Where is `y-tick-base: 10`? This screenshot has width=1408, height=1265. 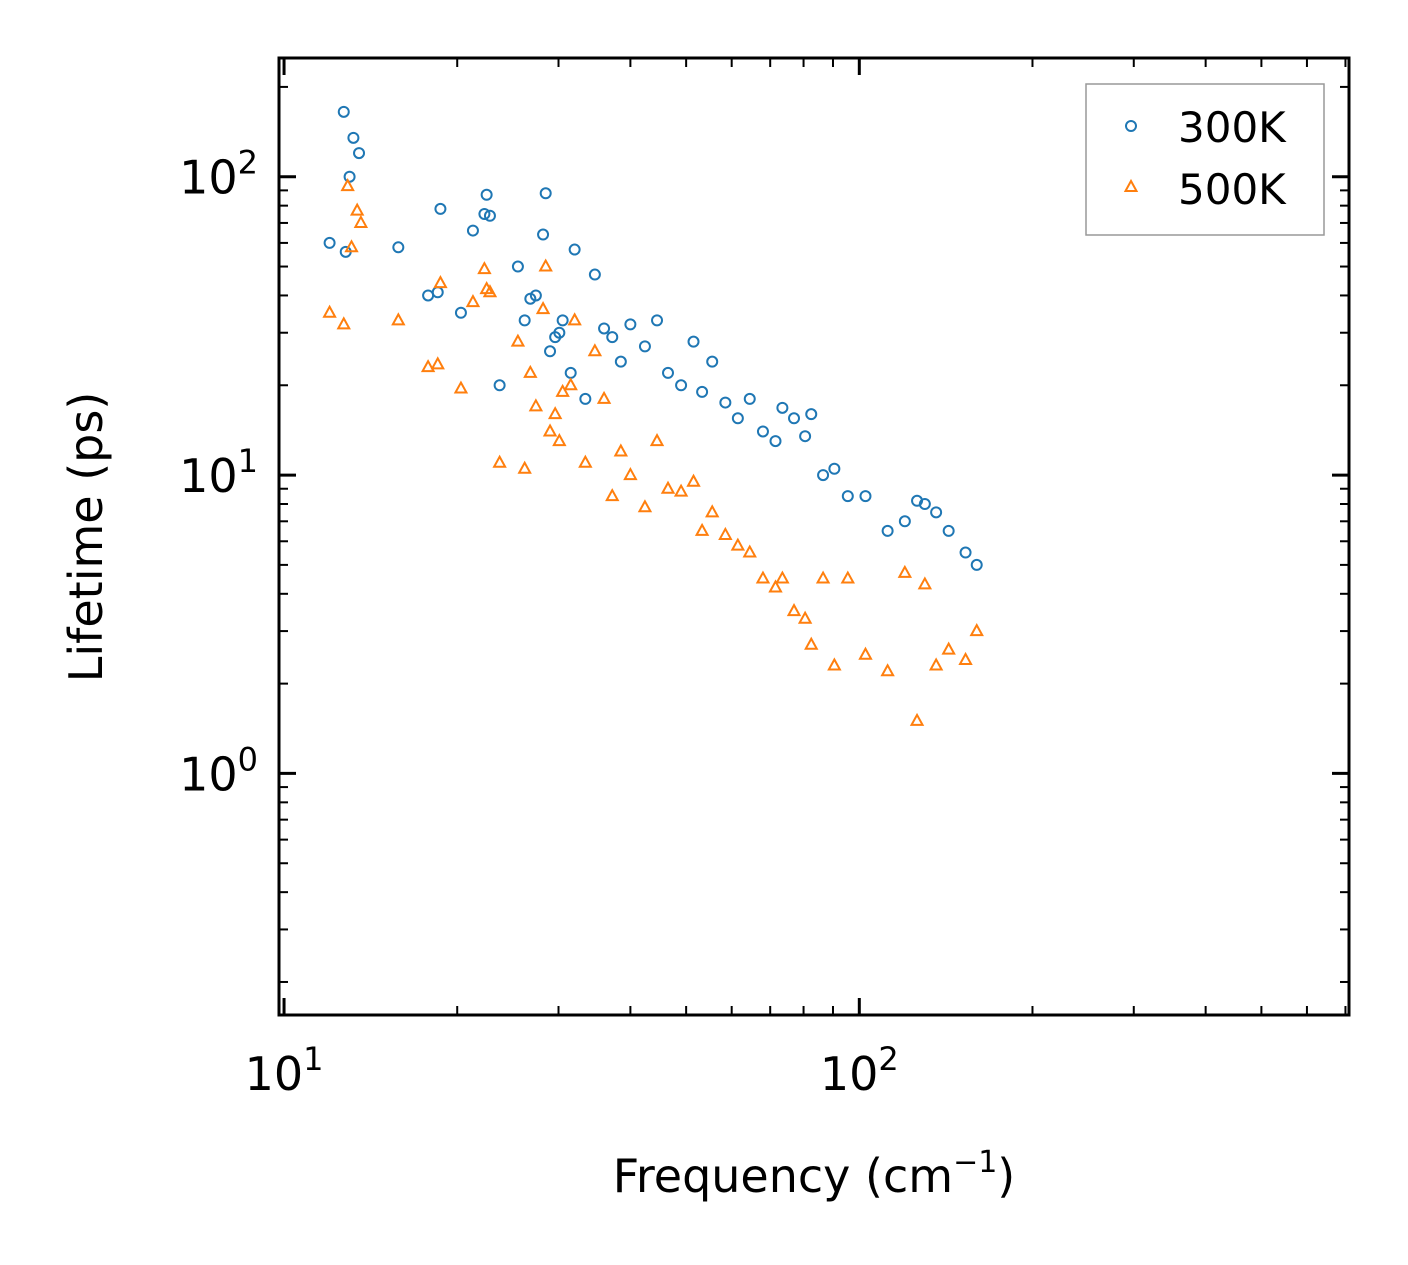
y-tick-base: 10 is located at coordinates (208, 476).